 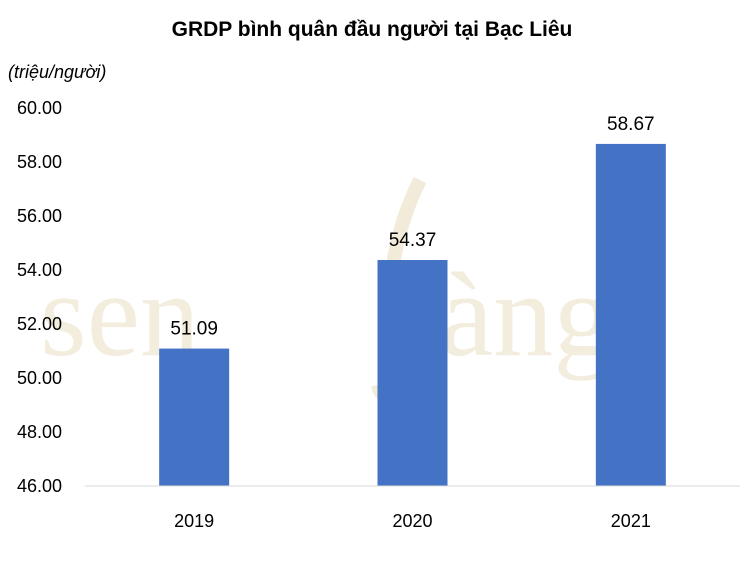 What do you see at coordinates (372, 29) in the screenshot?
I see `chart-title: GRDP bình quân đầu người tại Bạc Liêu` at bounding box center [372, 29].